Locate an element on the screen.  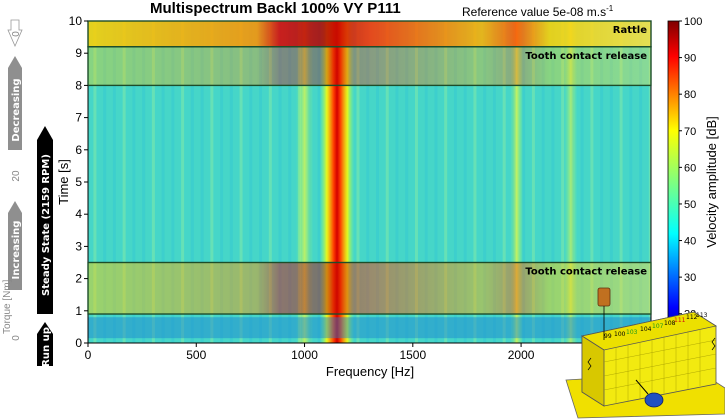
state-panel: Steady State (2159 RPM) Run up is located at coordinates (45, 246).